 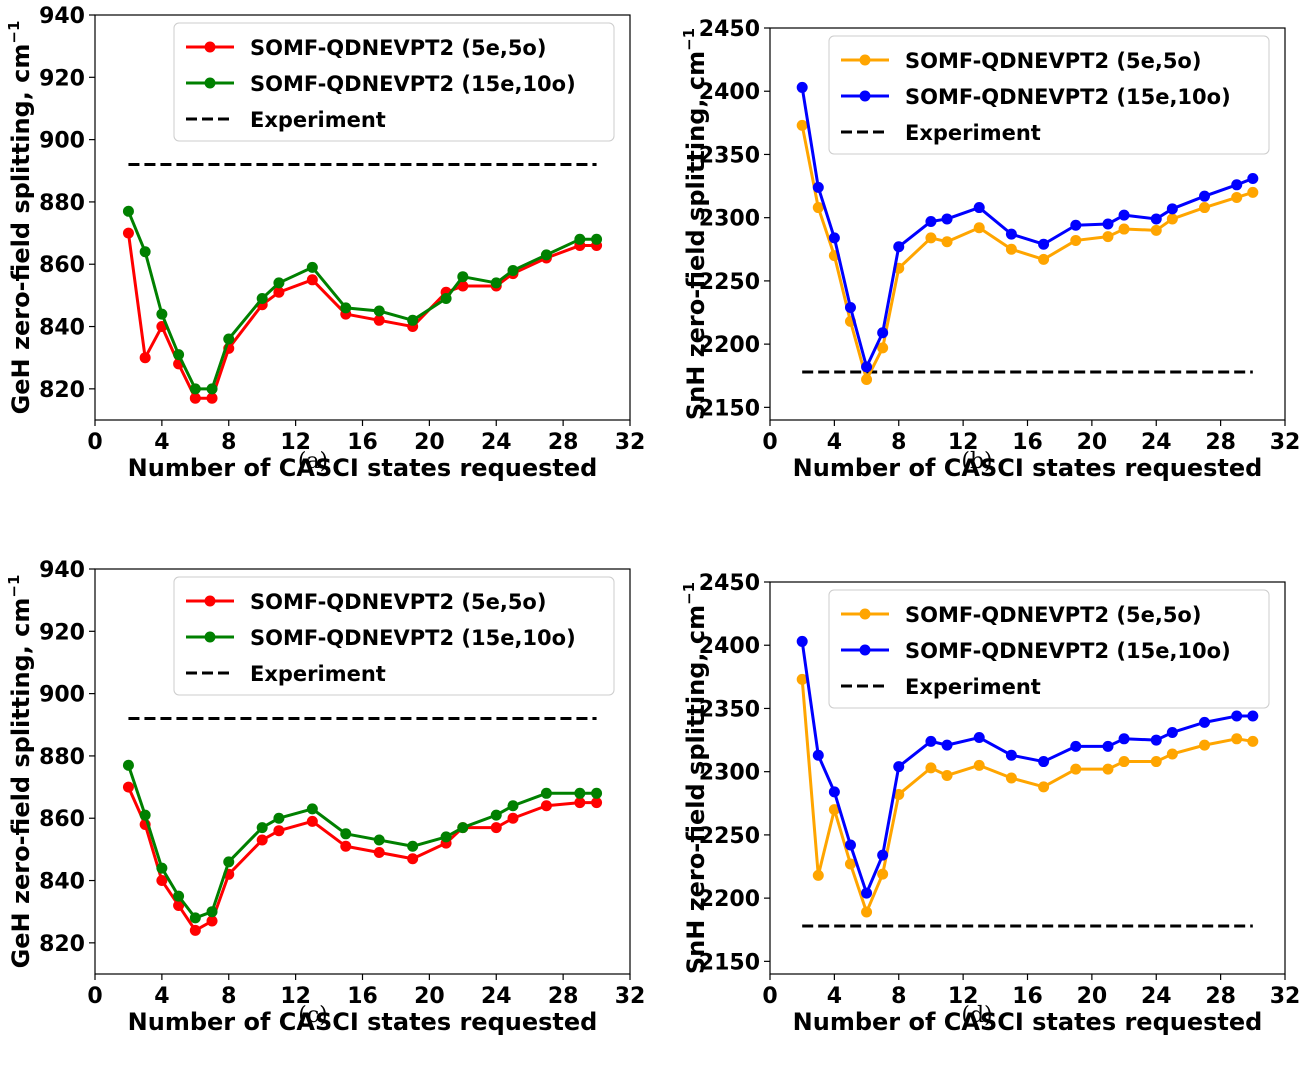 I want to click on y-tick-label: 840, so click(x=62, y=328).